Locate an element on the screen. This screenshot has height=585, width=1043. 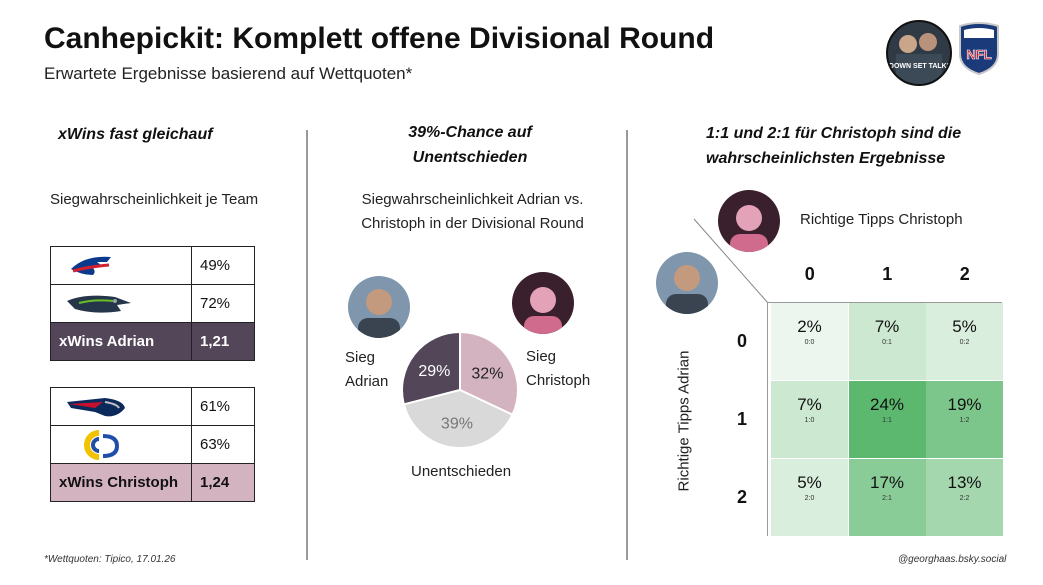
xwins-adrian-label: xWins Adrian is located at coordinates (121, 341).